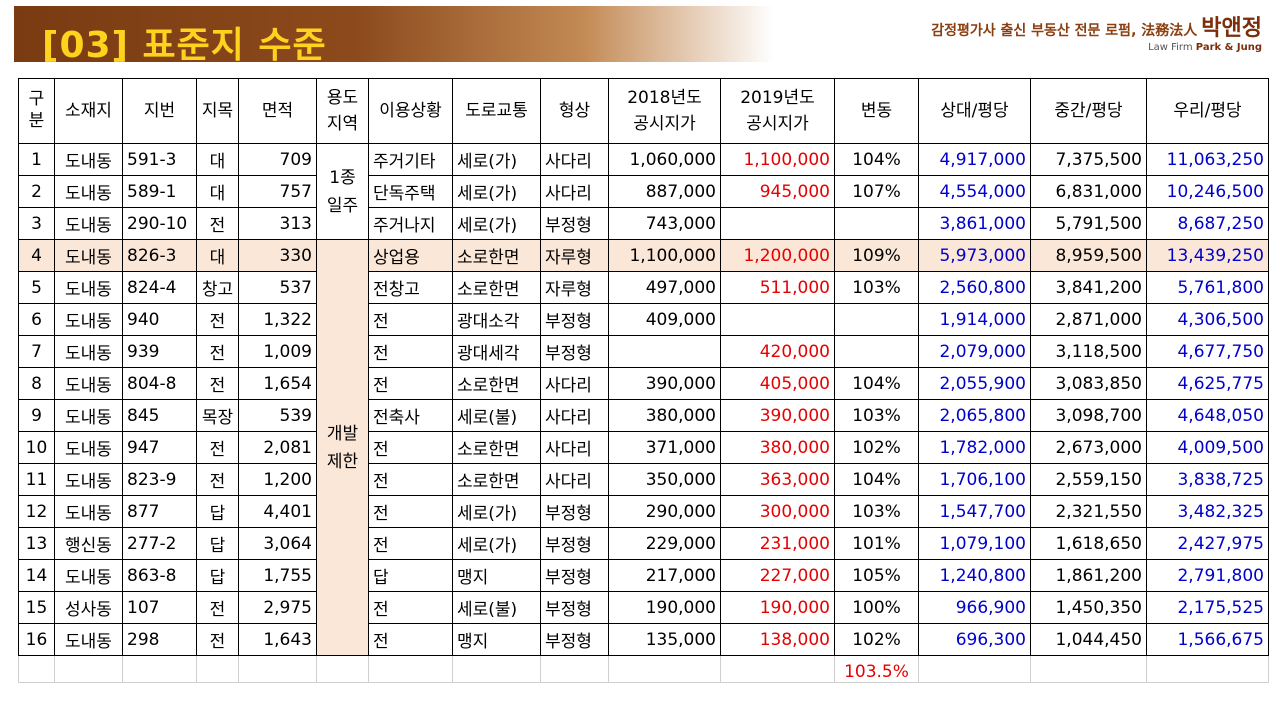  I want to click on cell-lot: 589-1, so click(159, 191).